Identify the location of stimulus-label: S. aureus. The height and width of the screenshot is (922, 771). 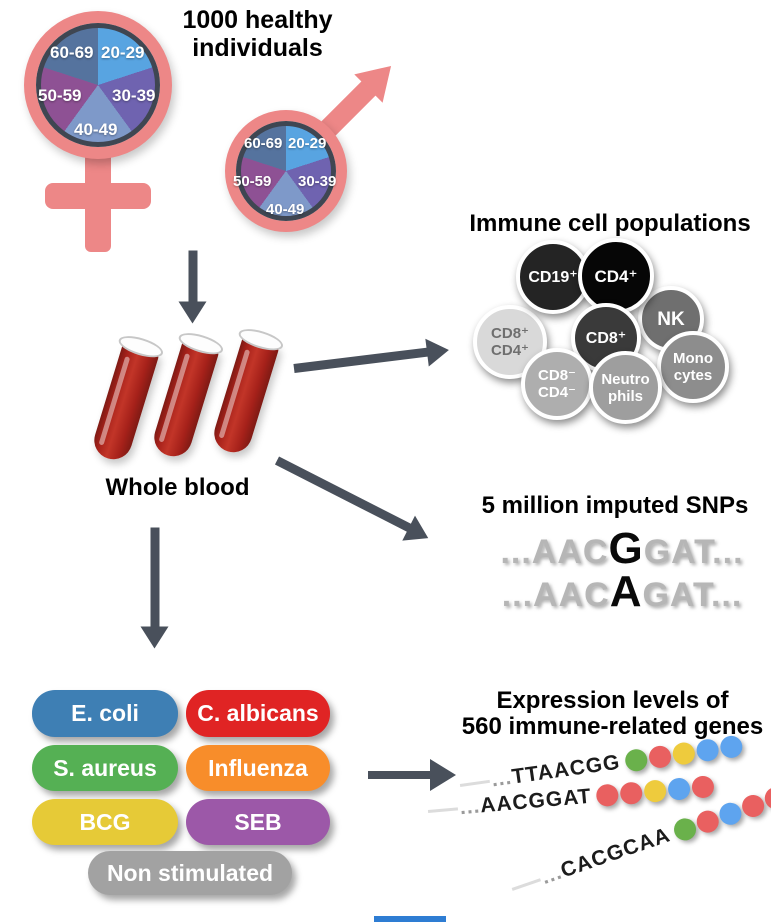
(105, 767).